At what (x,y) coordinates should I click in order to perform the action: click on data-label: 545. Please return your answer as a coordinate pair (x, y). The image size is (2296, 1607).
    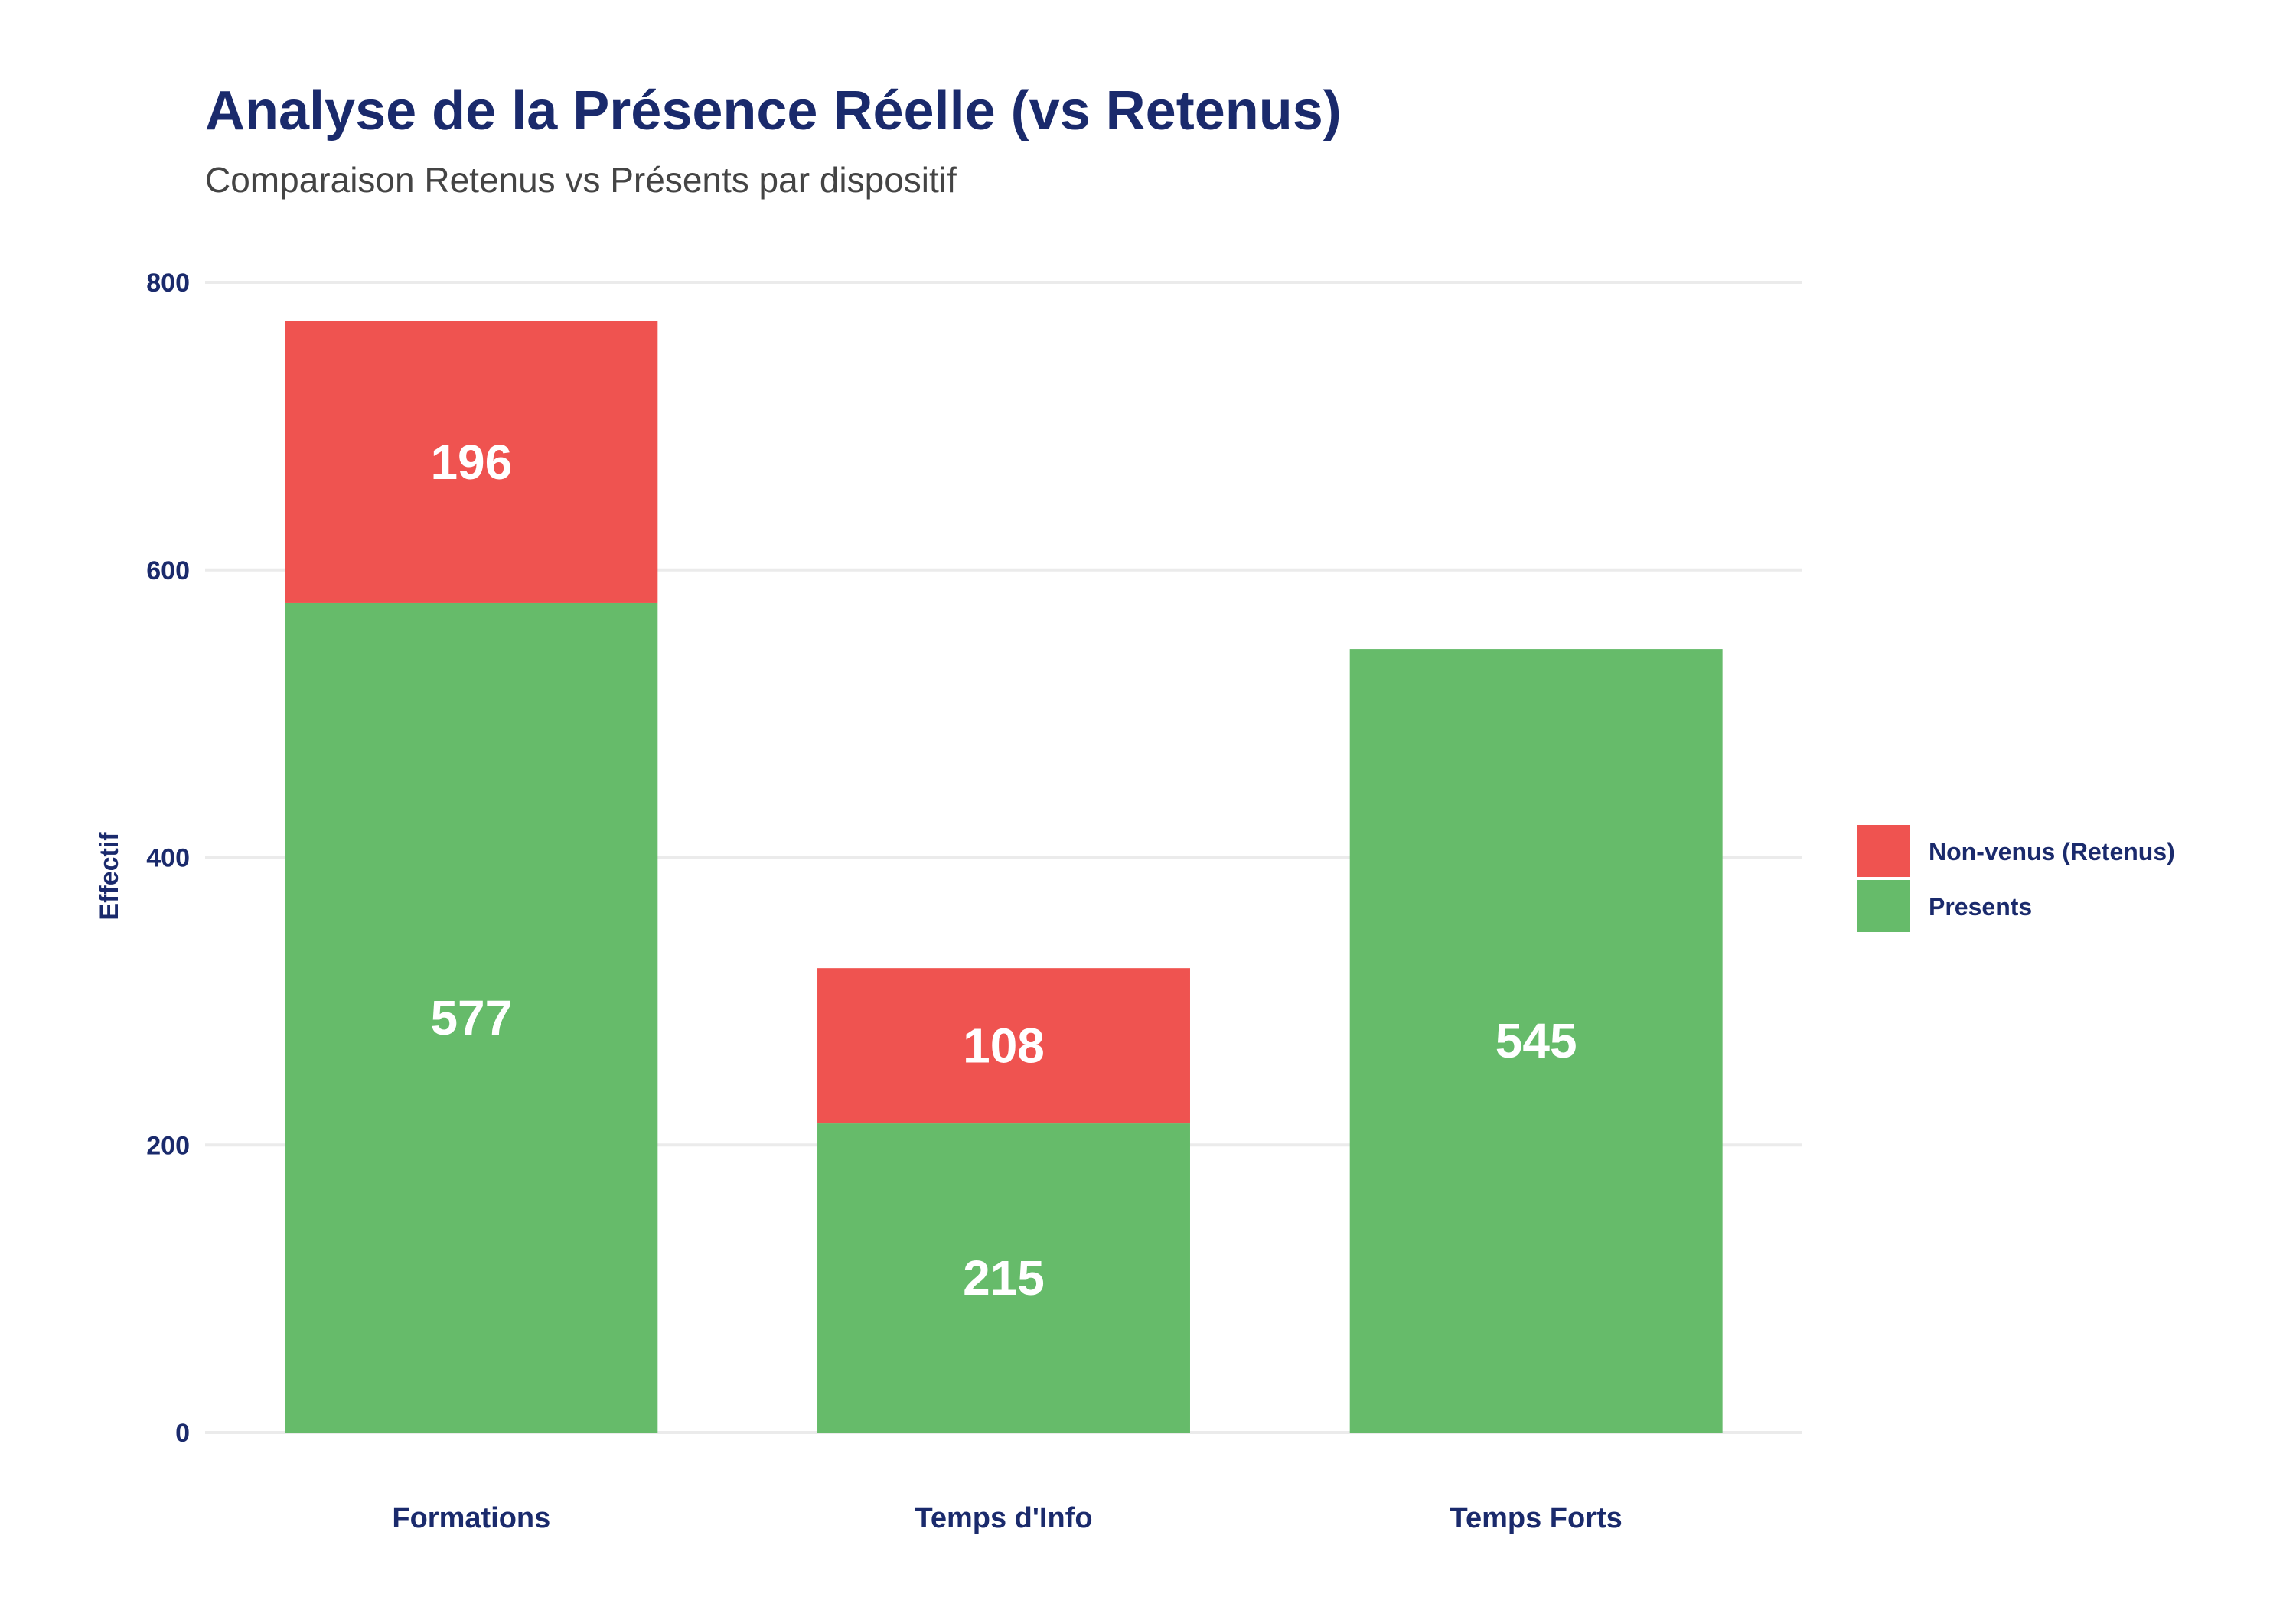
    Looking at the image, I should click on (1536, 1040).